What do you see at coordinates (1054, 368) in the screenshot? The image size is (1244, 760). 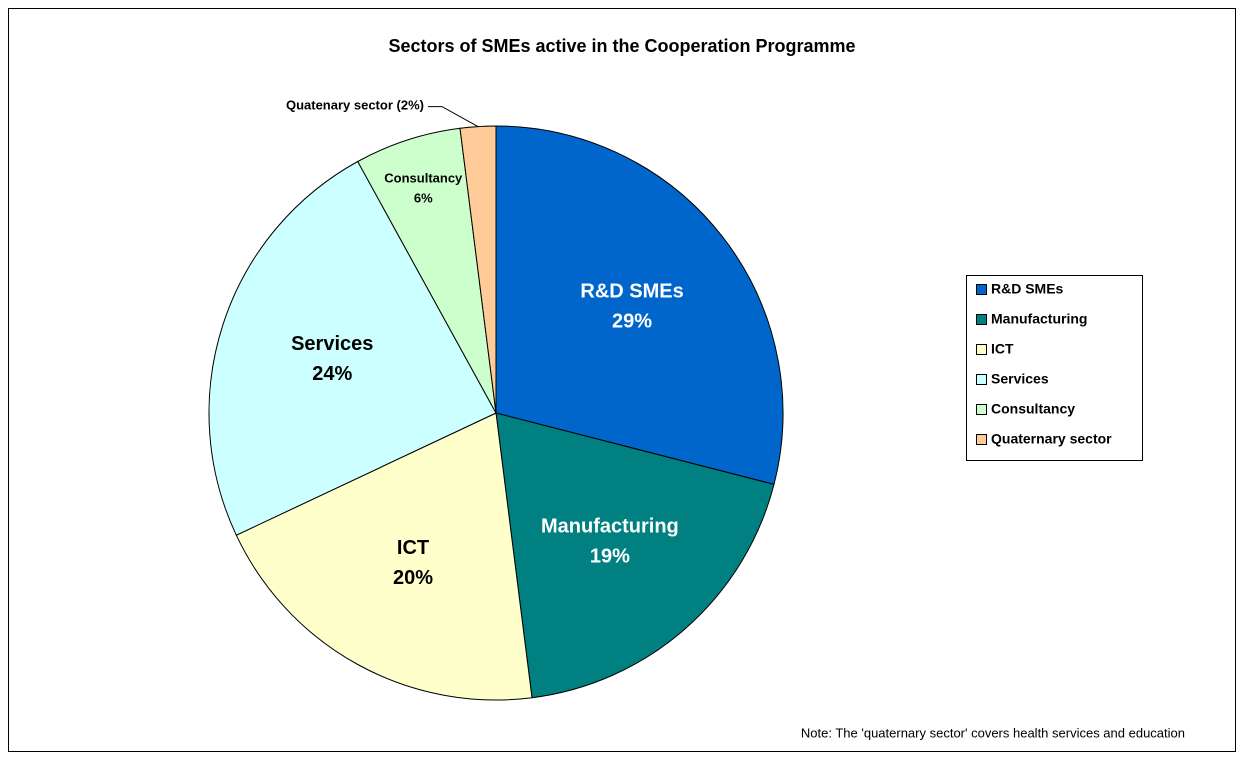 I see `legend-box` at bounding box center [1054, 368].